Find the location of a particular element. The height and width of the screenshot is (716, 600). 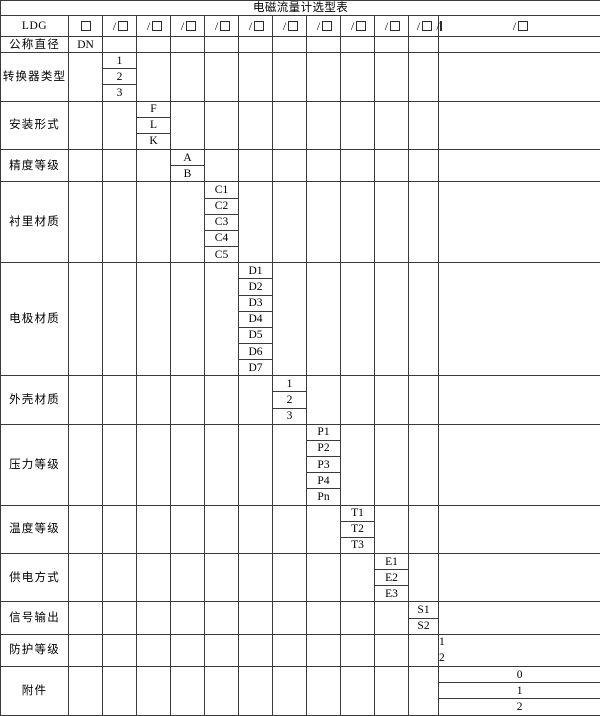

option-code: C1 is located at coordinates (221, 190).